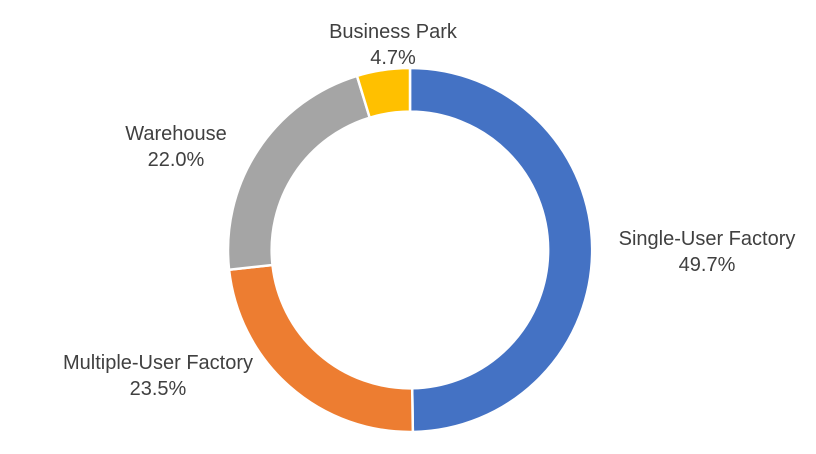 This screenshot has height=454, width=816. Describe the element at coordinates (707, 239) in the screenshot. I see `segment-name: Single-User Factory` at that location.